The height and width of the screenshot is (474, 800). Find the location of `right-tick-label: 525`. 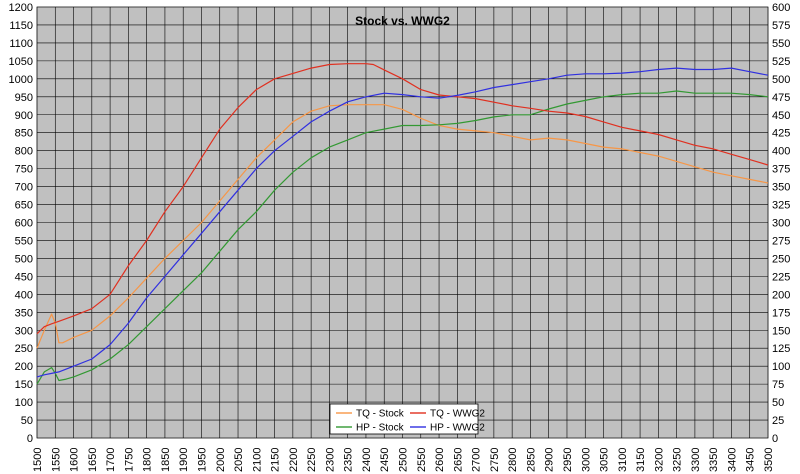

right-tick-label: 525 is located at coordinates (781, 62).